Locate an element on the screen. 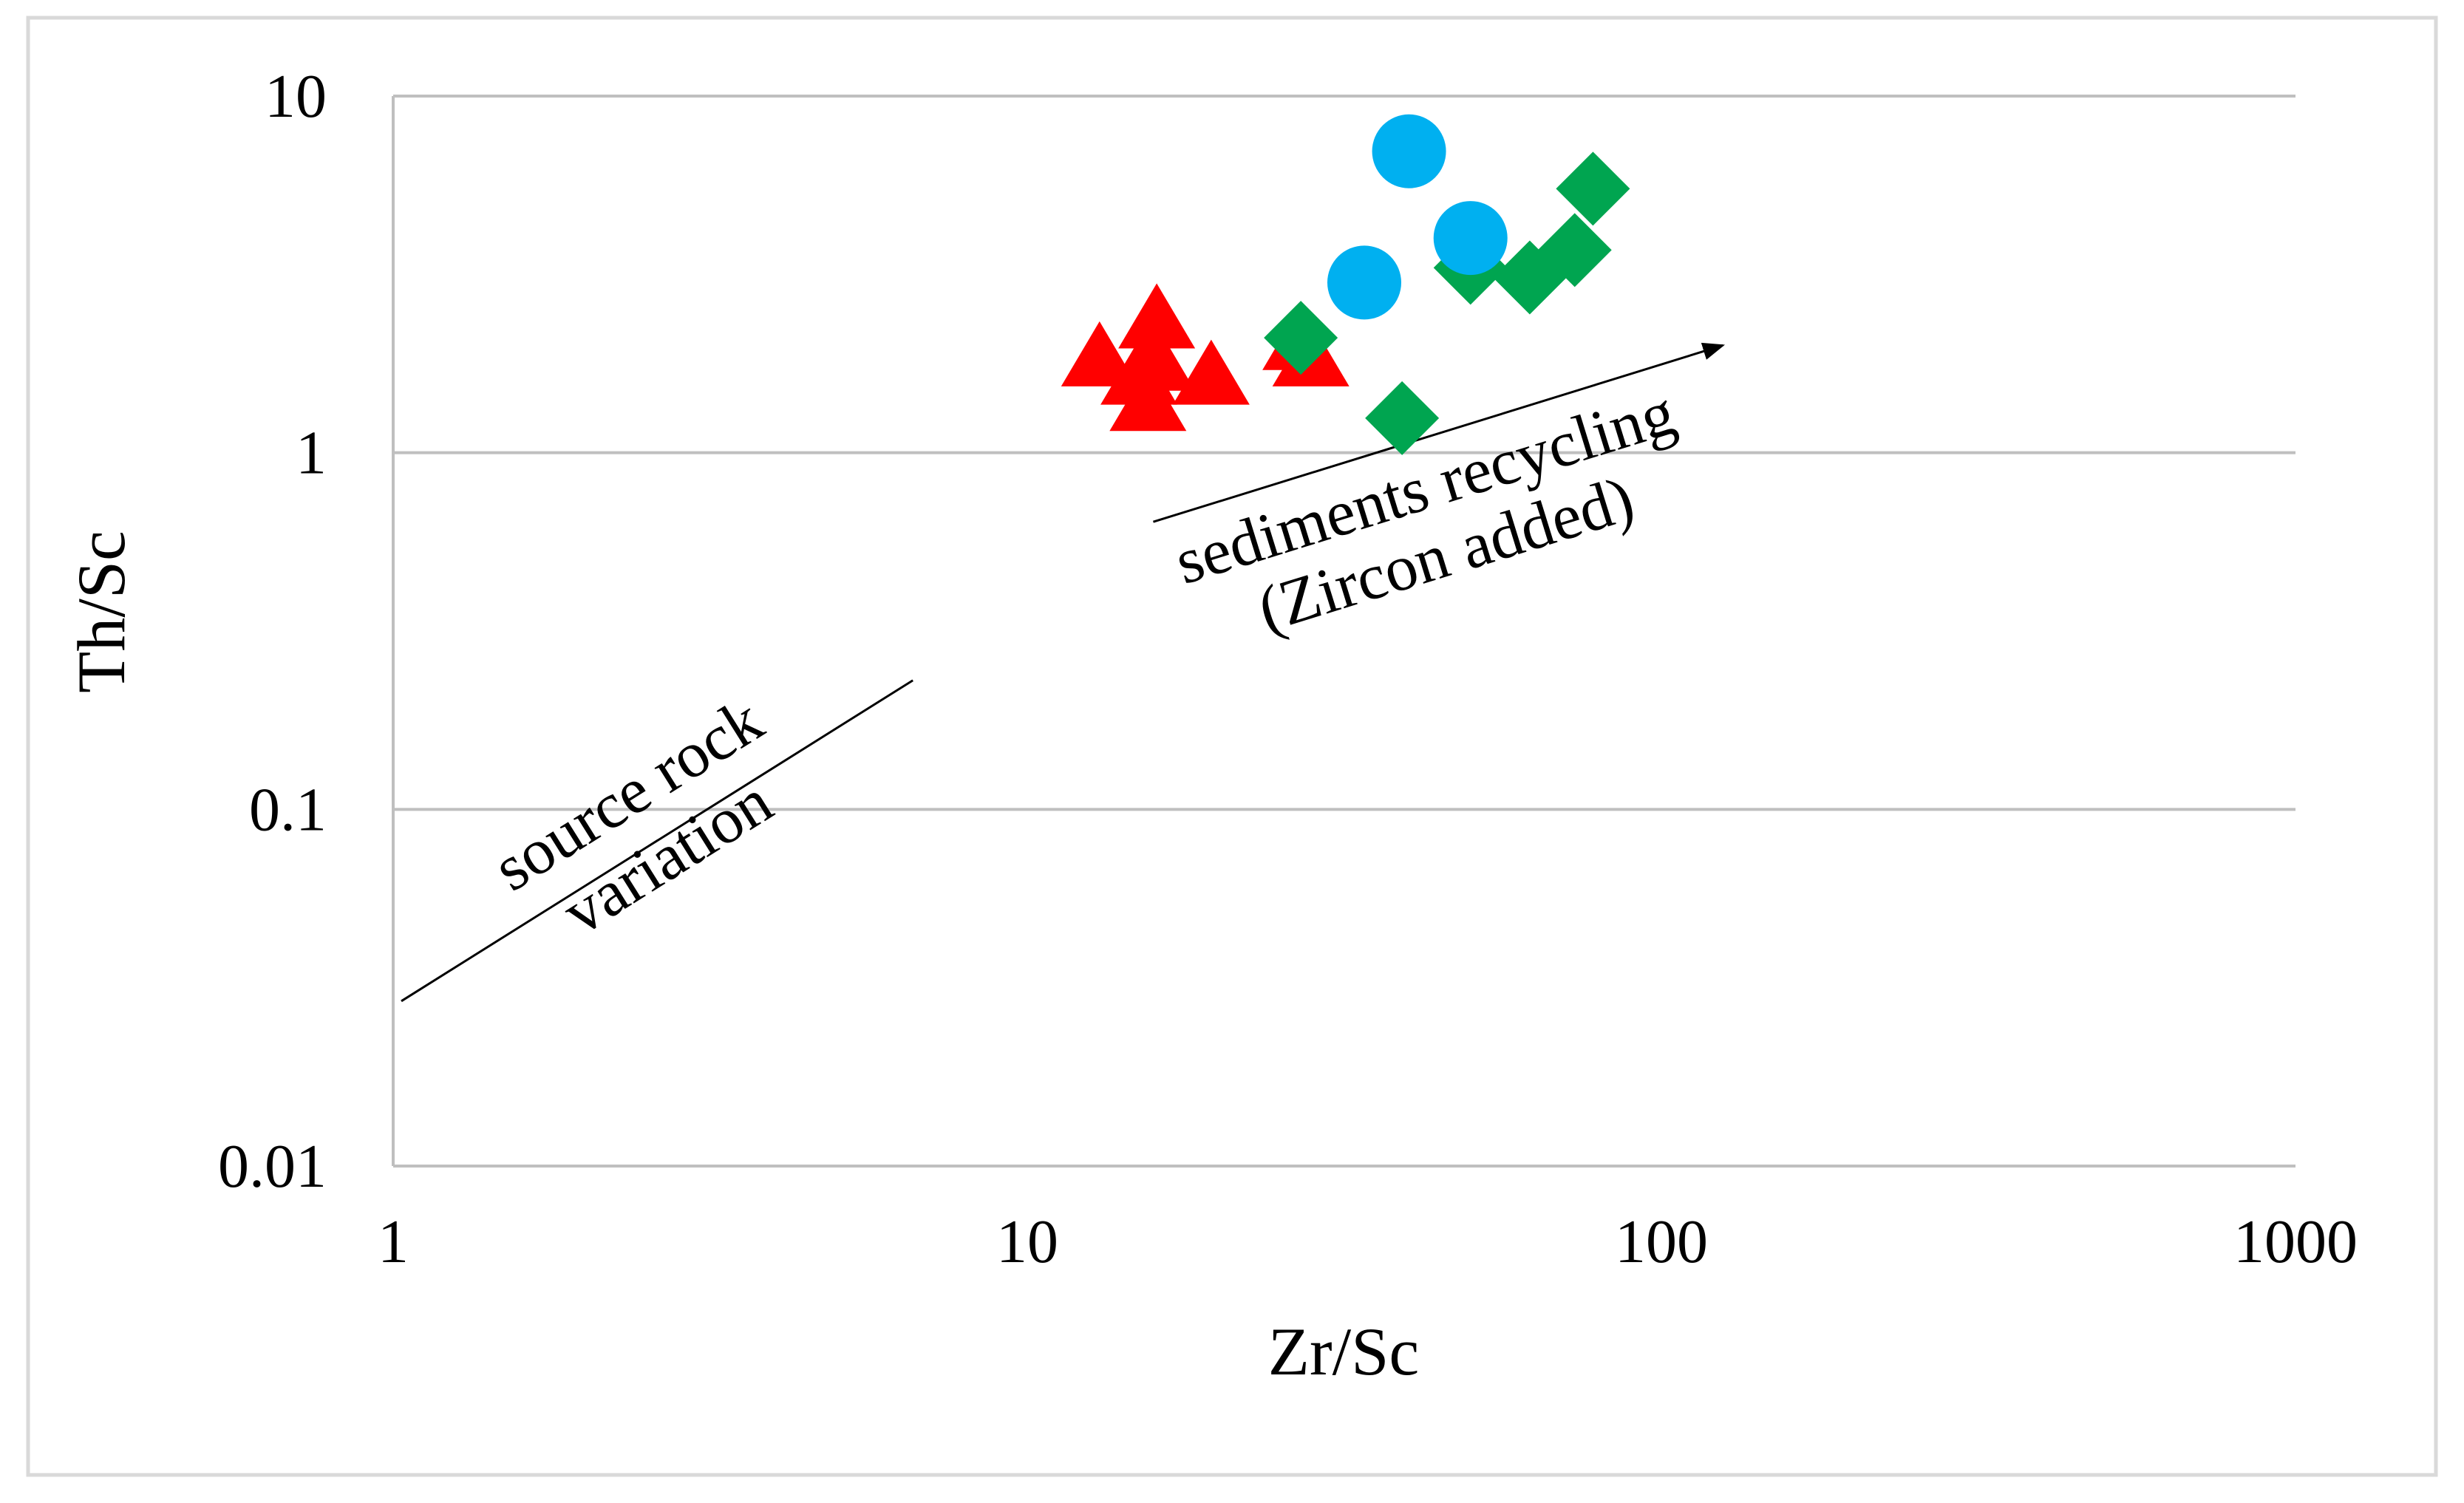  y-tick-label: 0.1 is located at coordinates (288, 810).